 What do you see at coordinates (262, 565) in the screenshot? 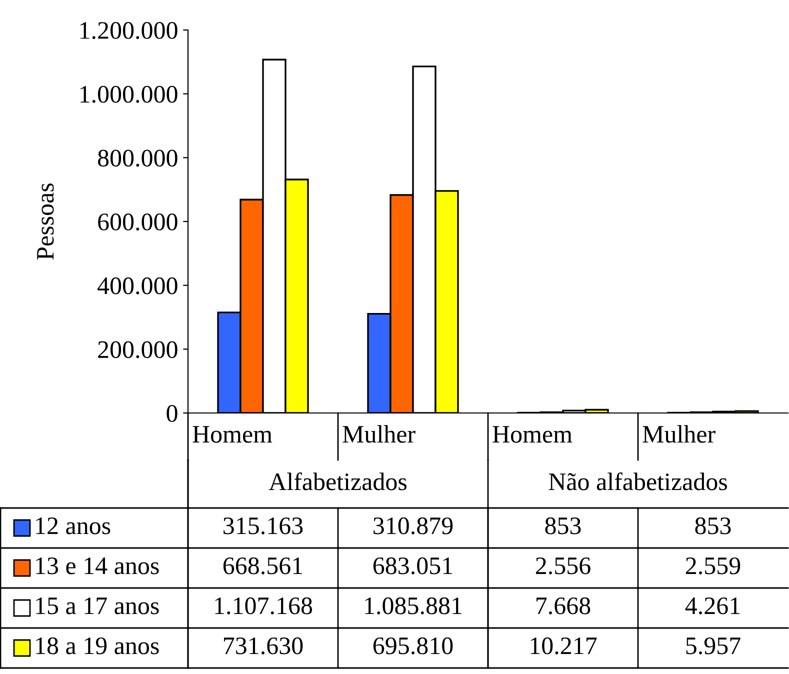
I see `data-label: 668.561` at bounding box center [262, 565].